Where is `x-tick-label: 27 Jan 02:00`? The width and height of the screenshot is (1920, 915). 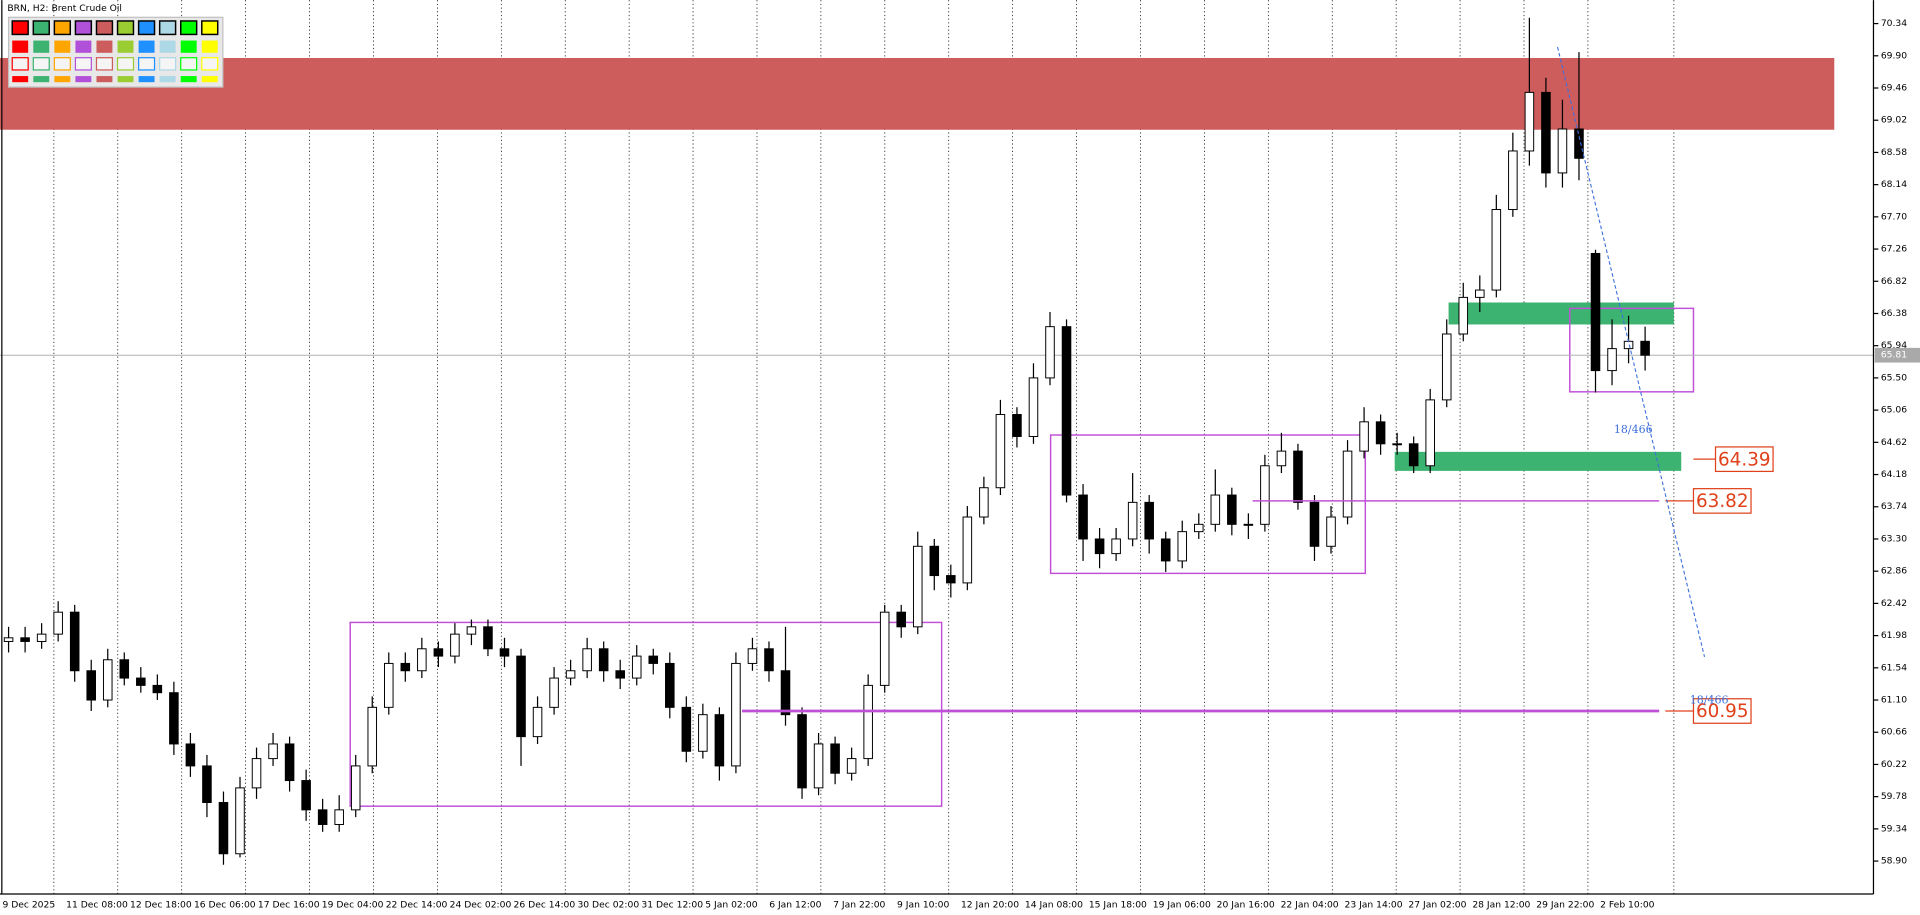
x-tick-label: 27 Jan 02:00 is located at coordinates (1437, 905).